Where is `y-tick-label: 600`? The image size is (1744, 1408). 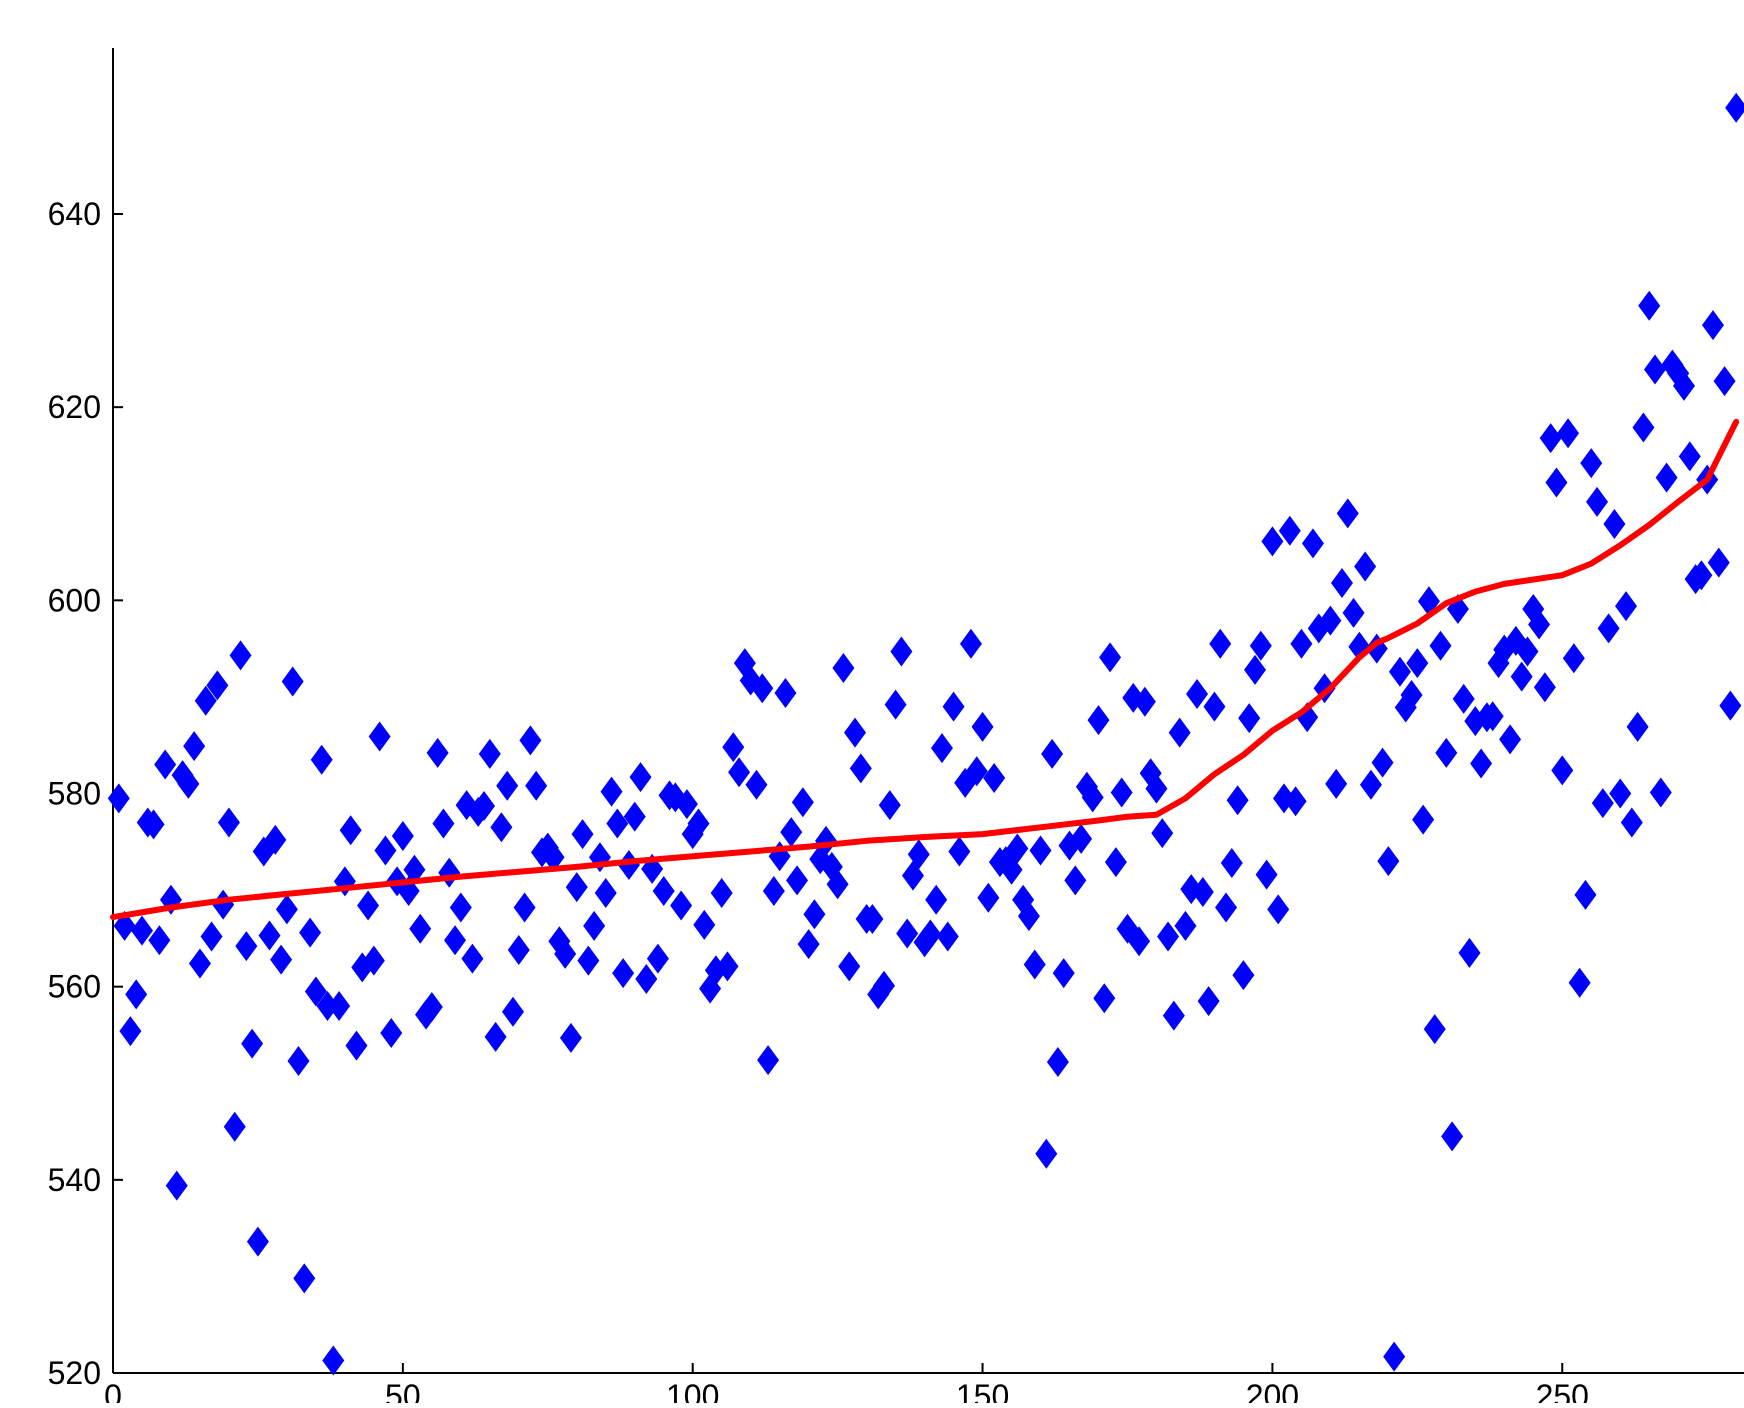 y-tick-label: 600 is located at coordinates (74, 600).